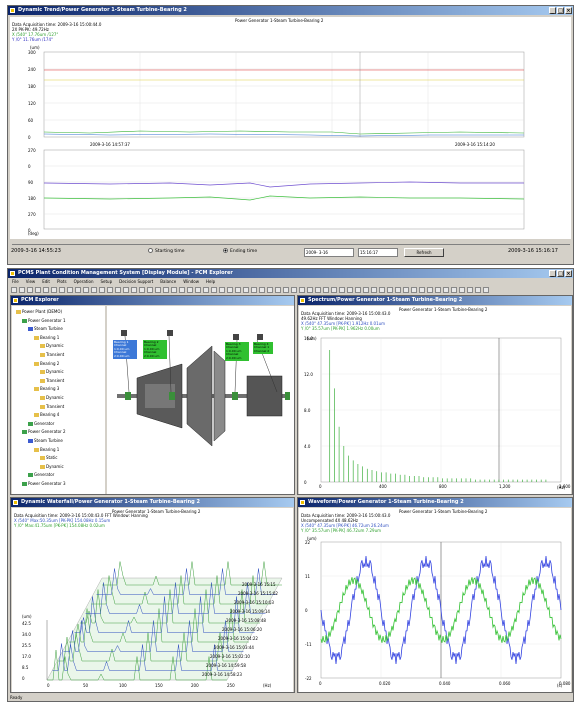  What do you see at coordinates (44, 320) in the screenshot?
I see `tree-node: Power Generator 1` at bounding box center [44, 320].